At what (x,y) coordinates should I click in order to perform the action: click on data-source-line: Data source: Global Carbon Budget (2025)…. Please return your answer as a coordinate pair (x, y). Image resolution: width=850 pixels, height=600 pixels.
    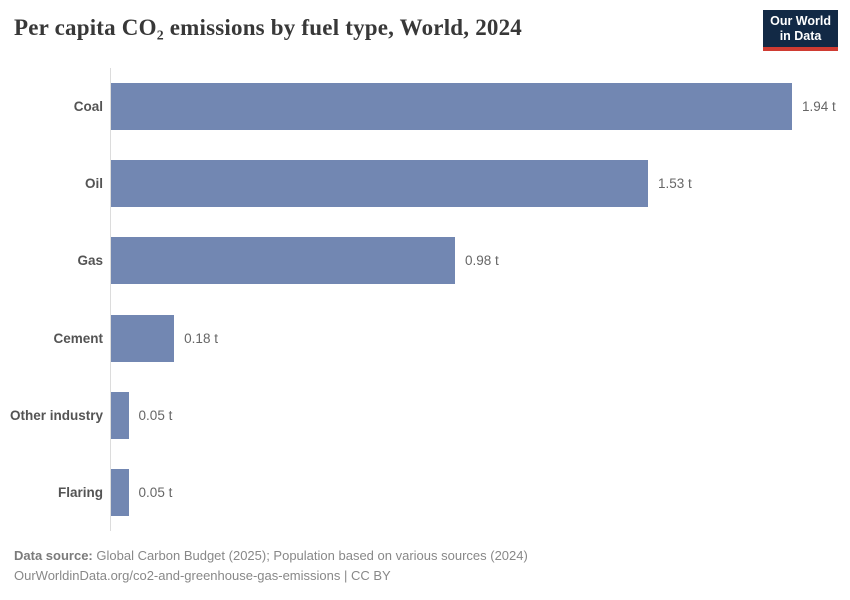
    Looking at the image, I should click on (425, 556).